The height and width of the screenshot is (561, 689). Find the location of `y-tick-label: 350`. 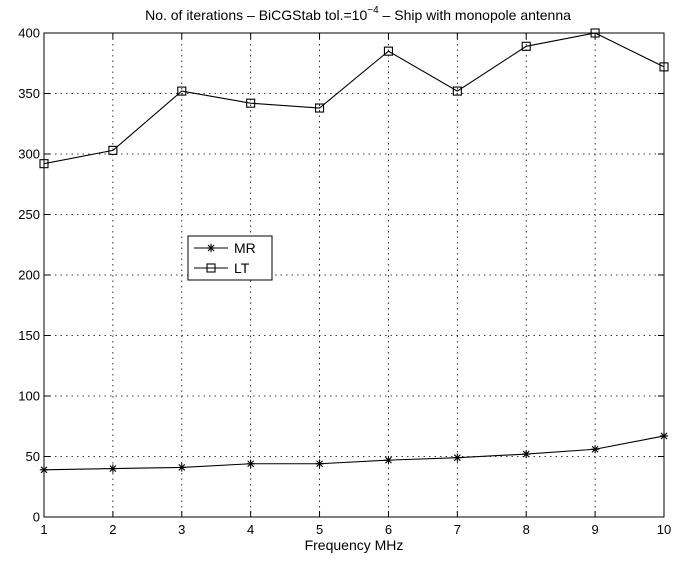

y-tick-label: 350 is located at coordinates (29, 93).